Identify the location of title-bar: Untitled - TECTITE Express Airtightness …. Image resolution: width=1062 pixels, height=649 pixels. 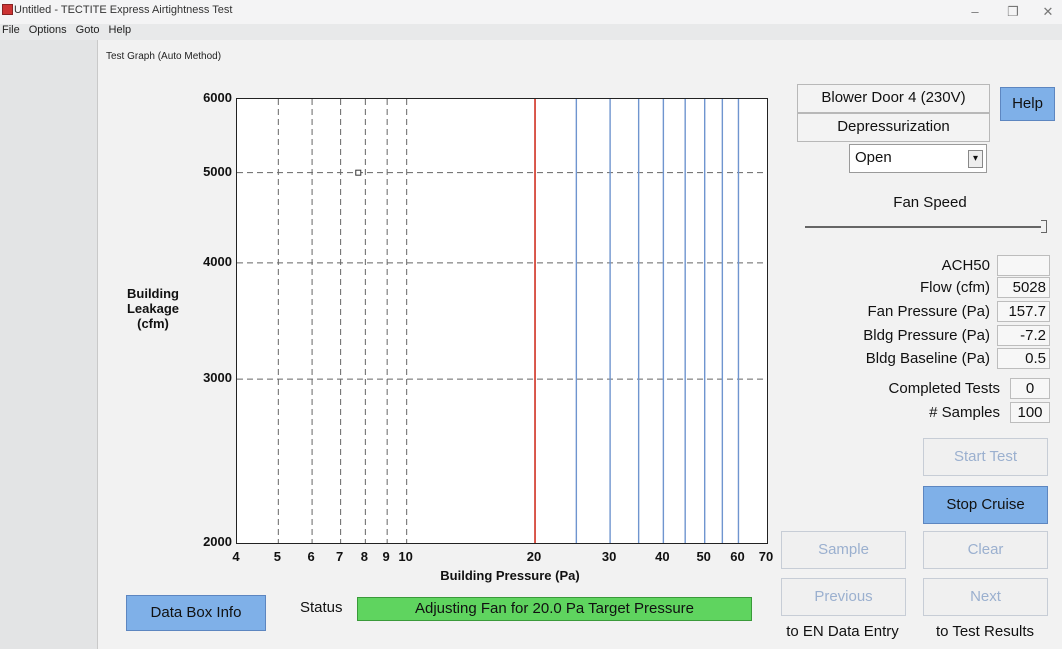
(531, 12).